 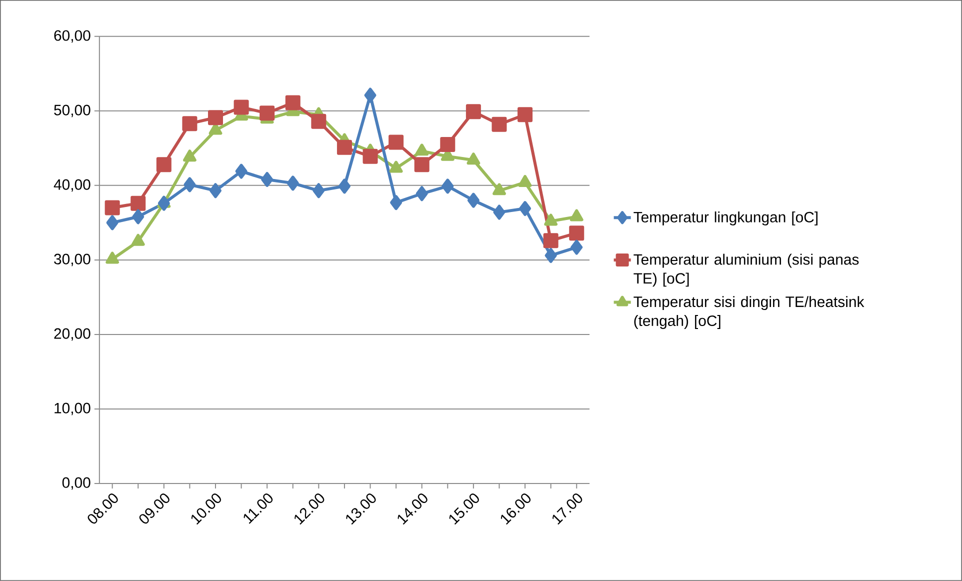 I want to click on y-tick-label: 50,00, so click(x=72, y=111).